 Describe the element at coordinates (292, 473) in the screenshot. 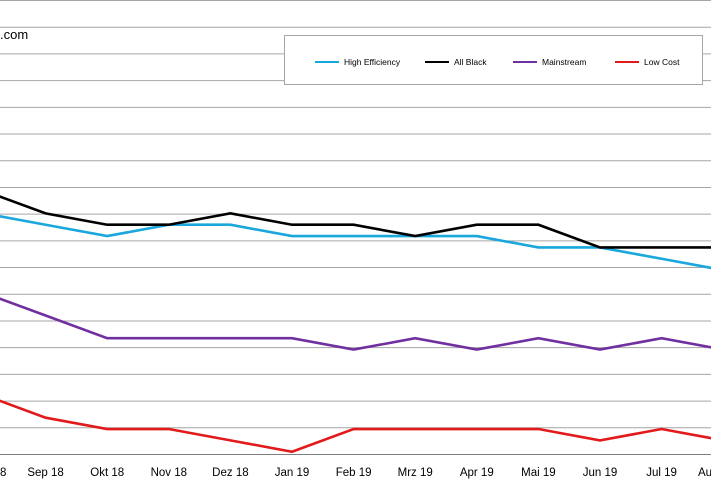

I see `x-tick-label: Jan 19` at that location.